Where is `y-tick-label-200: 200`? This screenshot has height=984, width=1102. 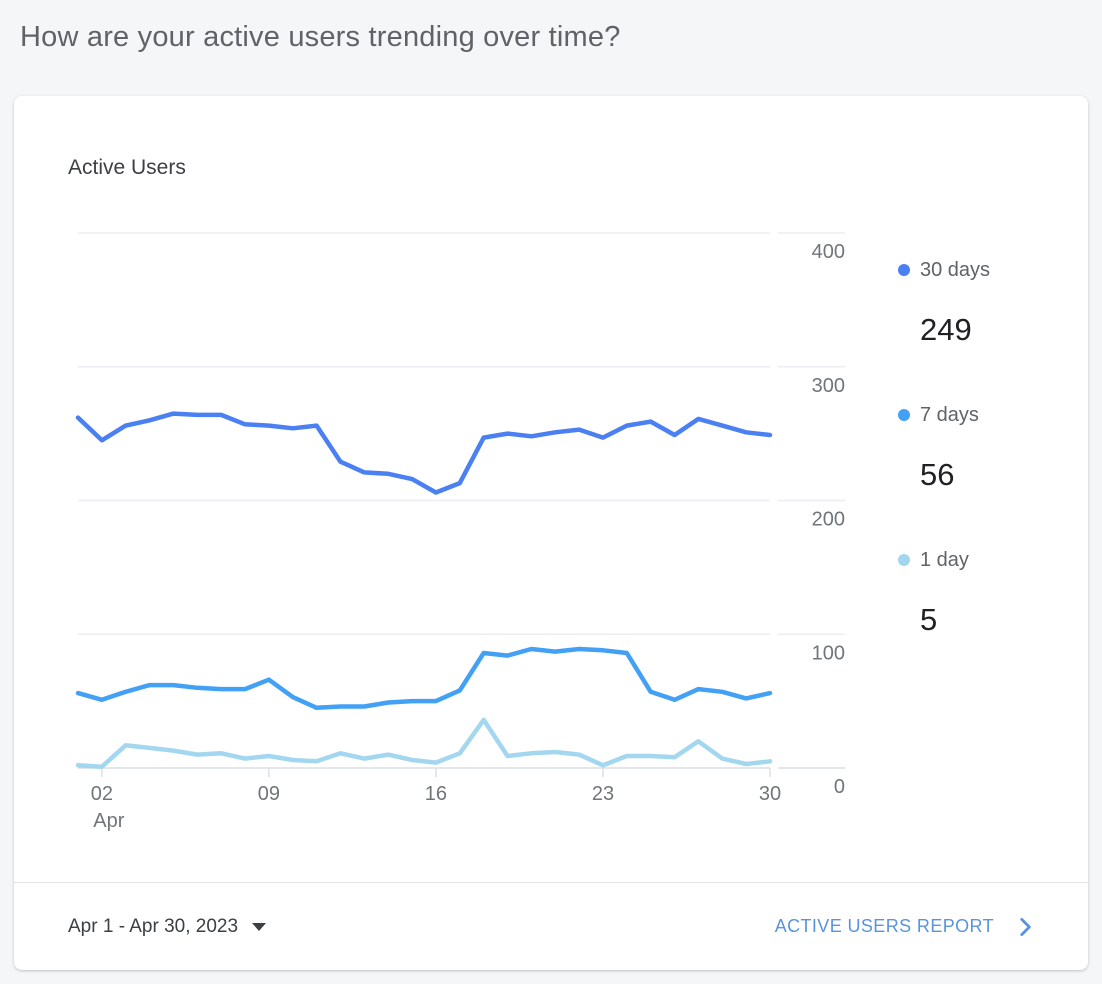
y-tick-label-200: 200 is located at coordinates (828, 520).